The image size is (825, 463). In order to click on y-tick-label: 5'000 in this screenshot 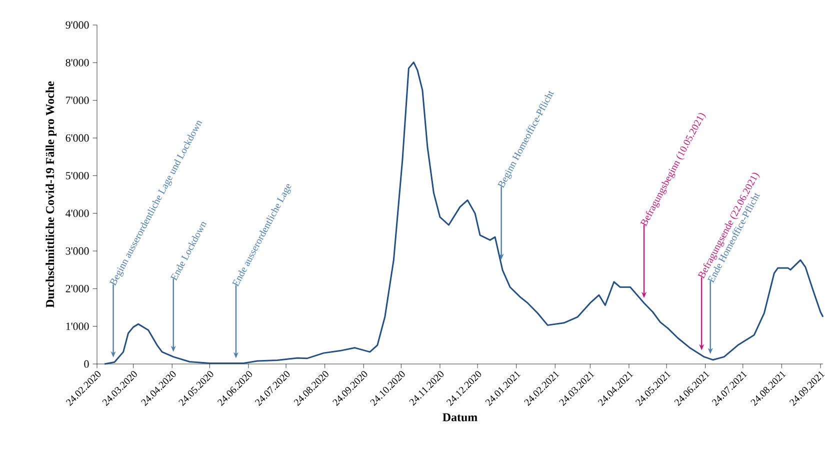, I will do `click(77, 176)`.